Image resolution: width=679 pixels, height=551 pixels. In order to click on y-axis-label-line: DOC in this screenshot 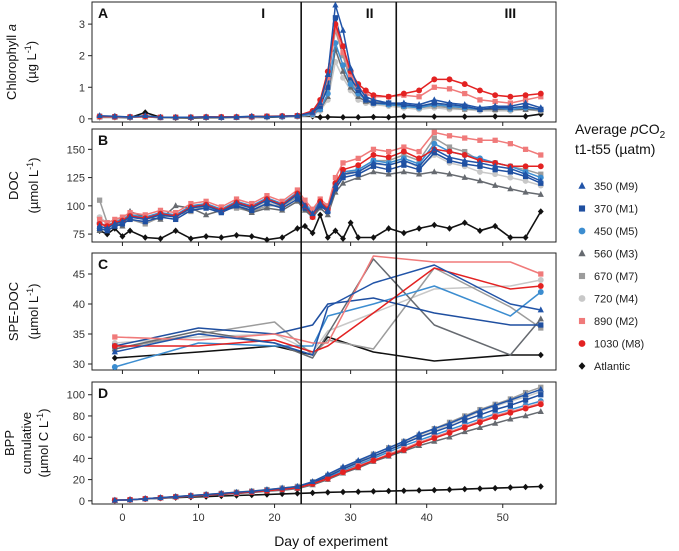, I will do `click(13, 185)`.